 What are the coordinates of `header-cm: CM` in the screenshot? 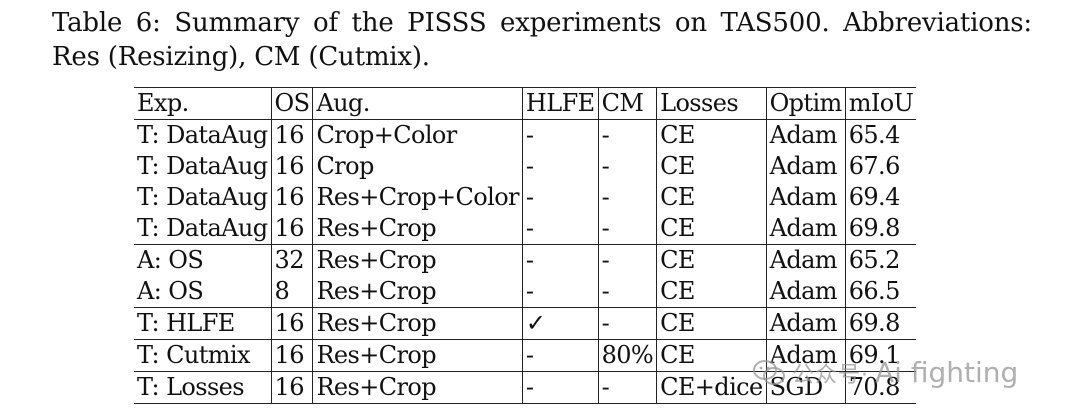 It's located at (627, 104).